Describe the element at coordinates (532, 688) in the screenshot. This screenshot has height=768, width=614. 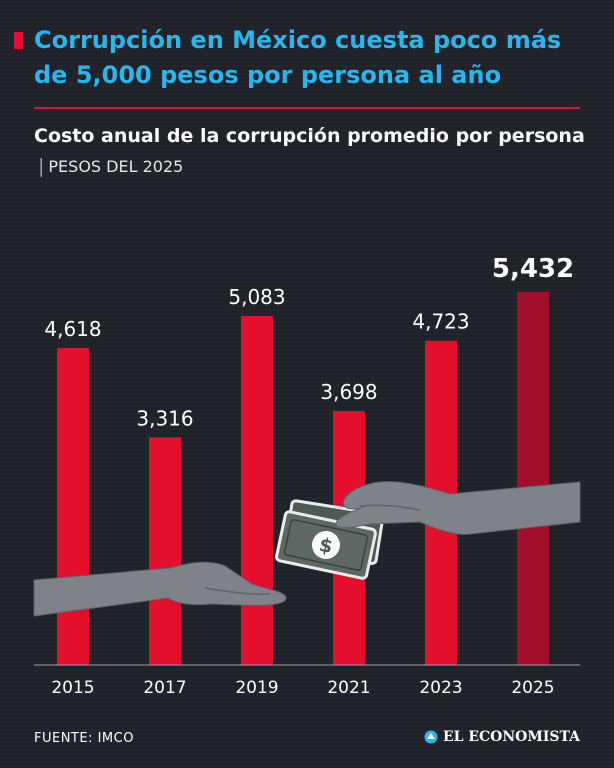
I see `tick-label-2025: 2025` at that location.